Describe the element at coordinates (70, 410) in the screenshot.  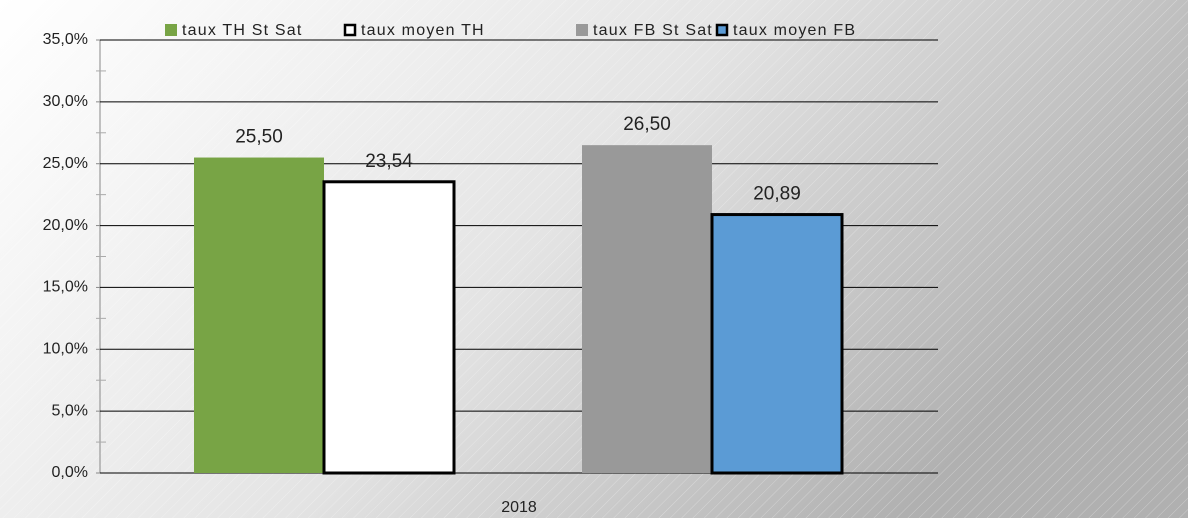
I see `y-tick-label: 5,0%` at that location.